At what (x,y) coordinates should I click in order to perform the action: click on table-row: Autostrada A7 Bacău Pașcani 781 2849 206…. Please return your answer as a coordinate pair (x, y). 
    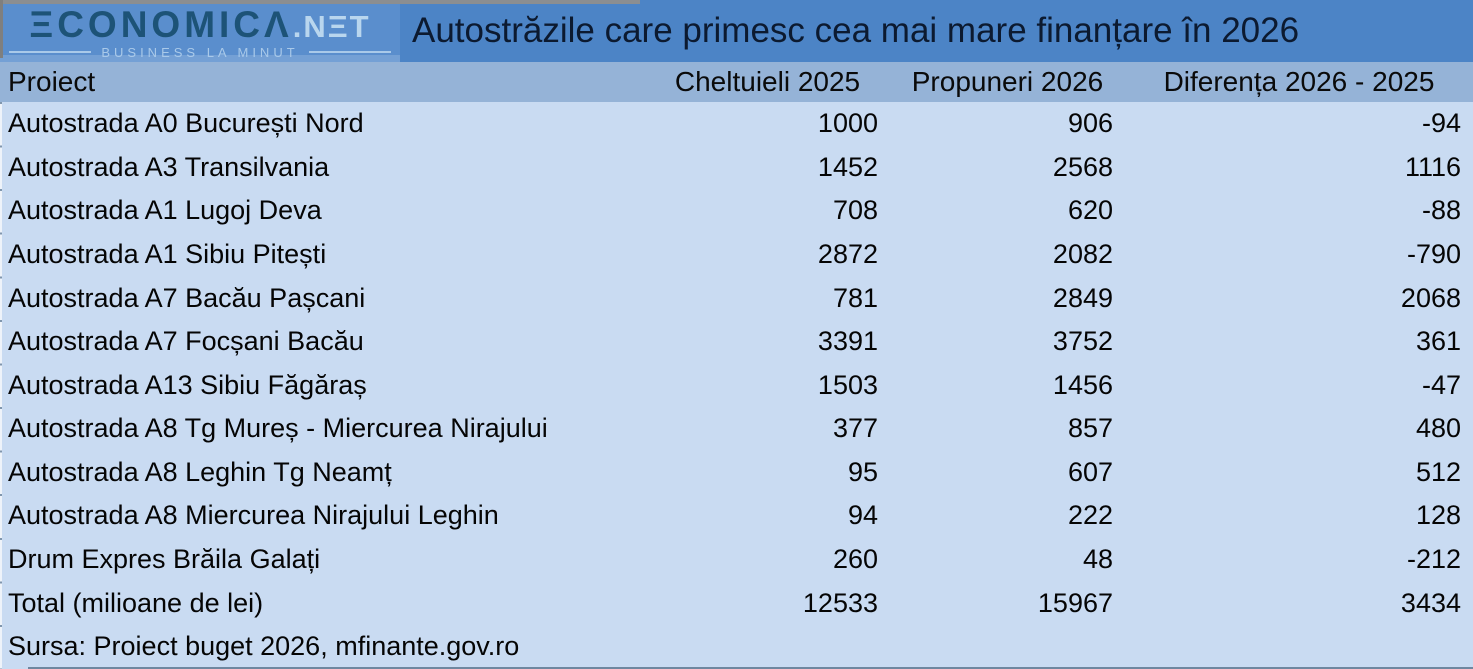
    Looking at the image, I should click on (736, 298).